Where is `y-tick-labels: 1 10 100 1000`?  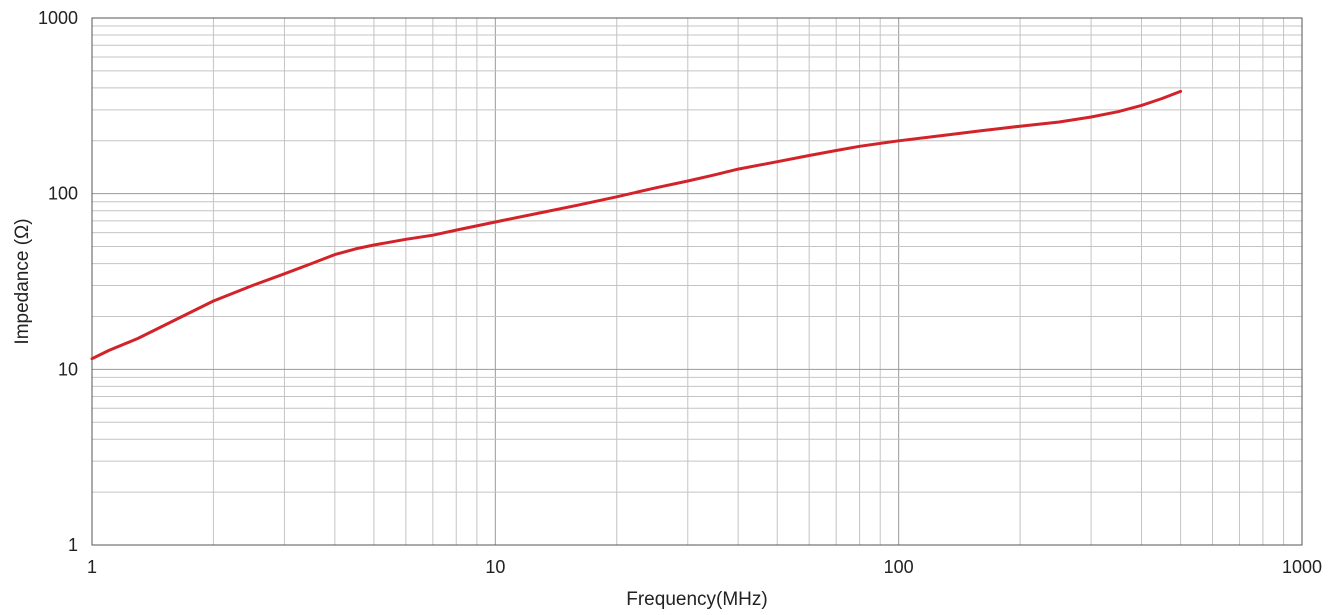 y-tick-labels: 1 10 100 1000 is located at coordinates (58, 281).